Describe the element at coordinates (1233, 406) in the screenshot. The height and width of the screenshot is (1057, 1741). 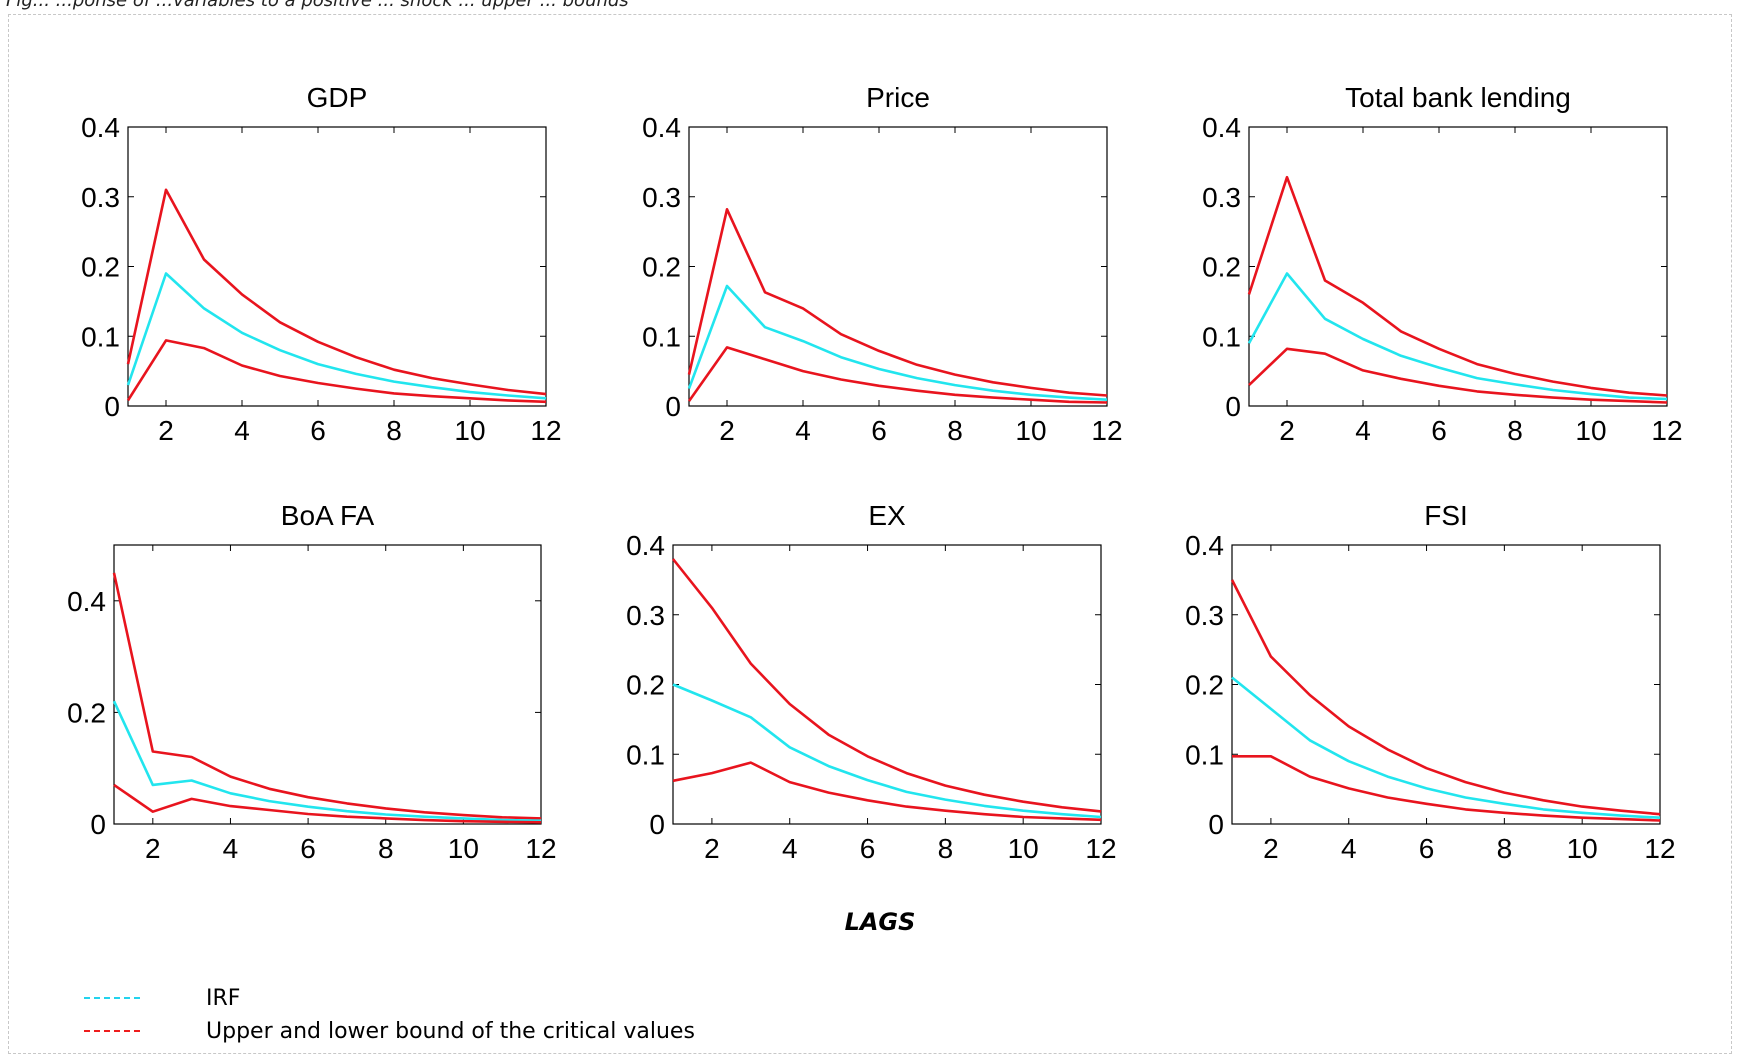
I see `chart-3-ytick-label: 0` at that location.